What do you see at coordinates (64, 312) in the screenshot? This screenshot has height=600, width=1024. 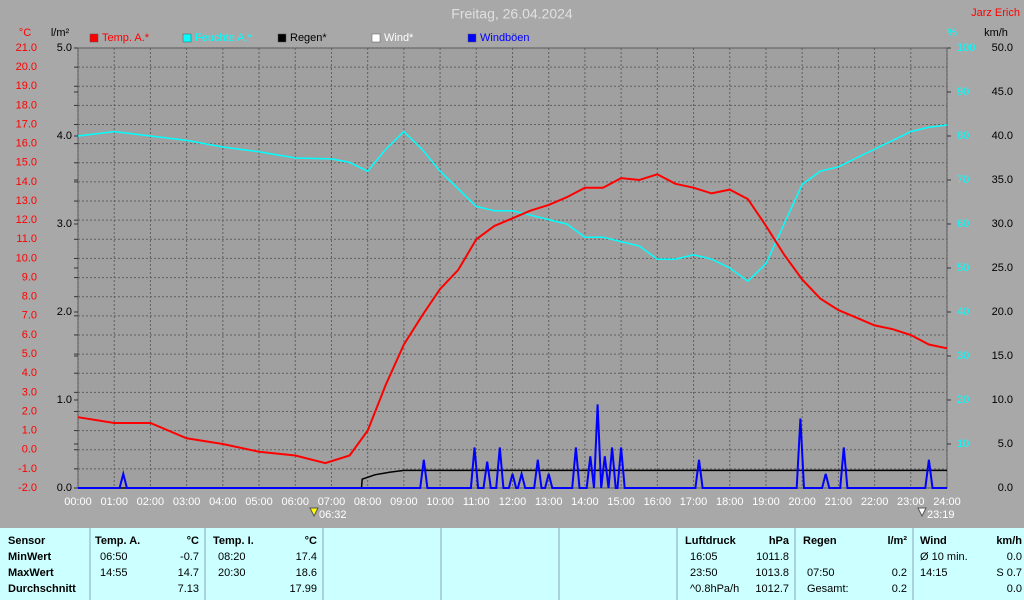 I see `y2-tick-label: 2.0` at bounding box center [64, 312].